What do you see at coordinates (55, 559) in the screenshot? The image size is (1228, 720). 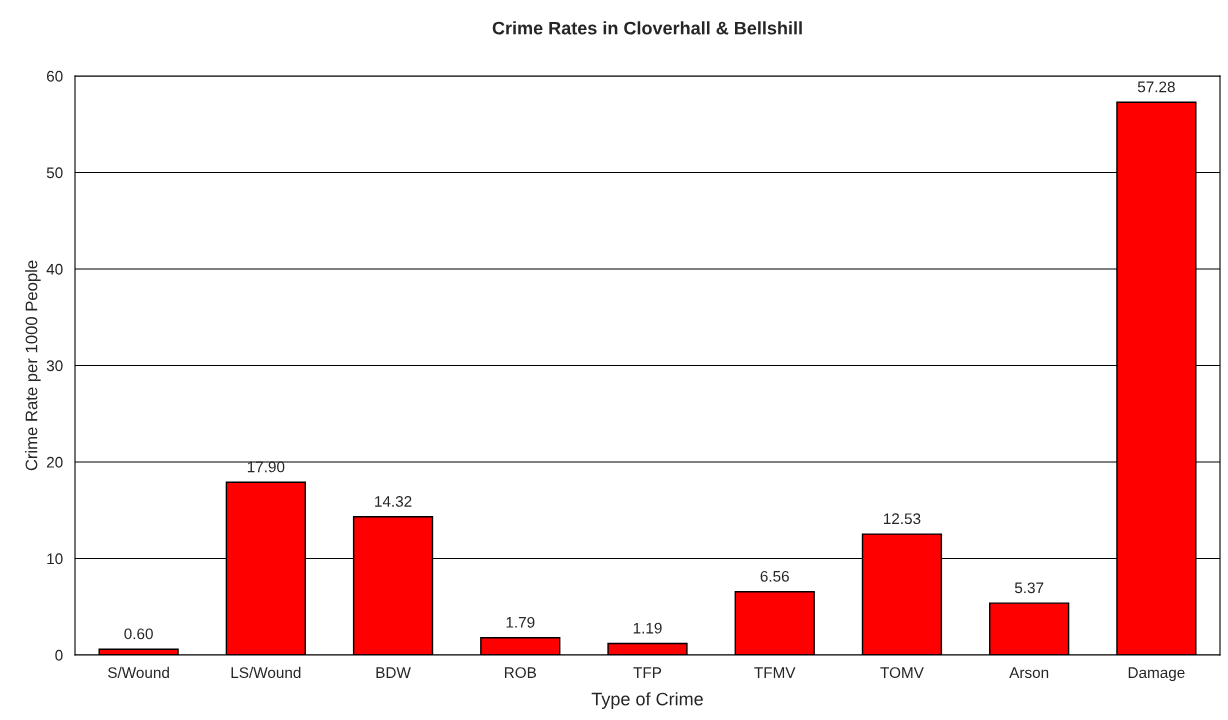 I see `y-tick-label: 10` at bounding box center [55, 559].